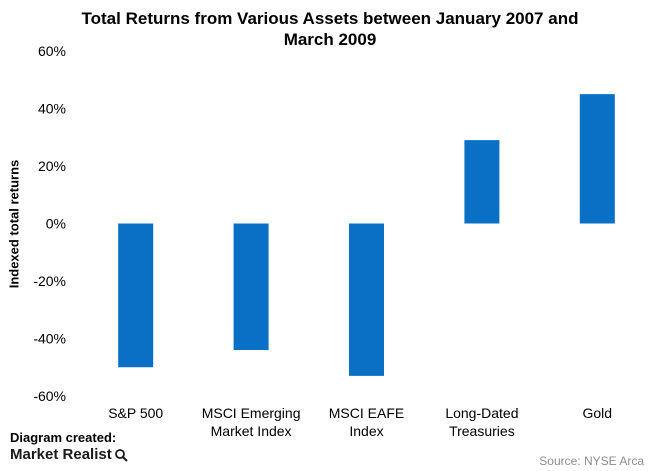  I want to click on x-tick-label: Gold, so click(598, 413).